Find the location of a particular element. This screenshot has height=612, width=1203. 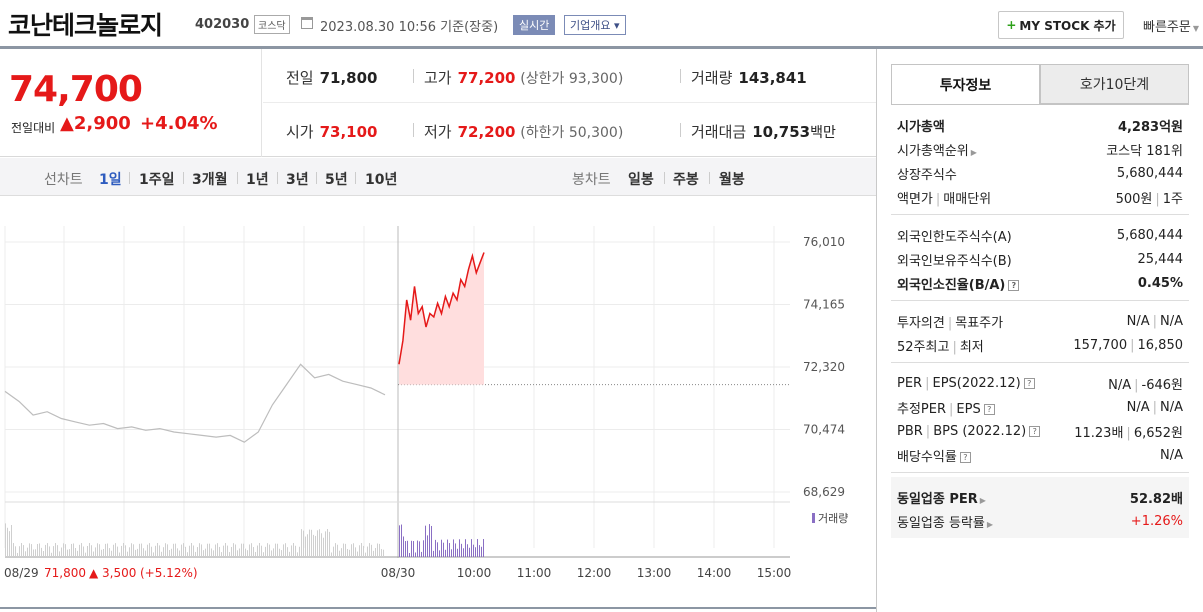

realtime-button: 실시간 is located at coordinates (534, 25).